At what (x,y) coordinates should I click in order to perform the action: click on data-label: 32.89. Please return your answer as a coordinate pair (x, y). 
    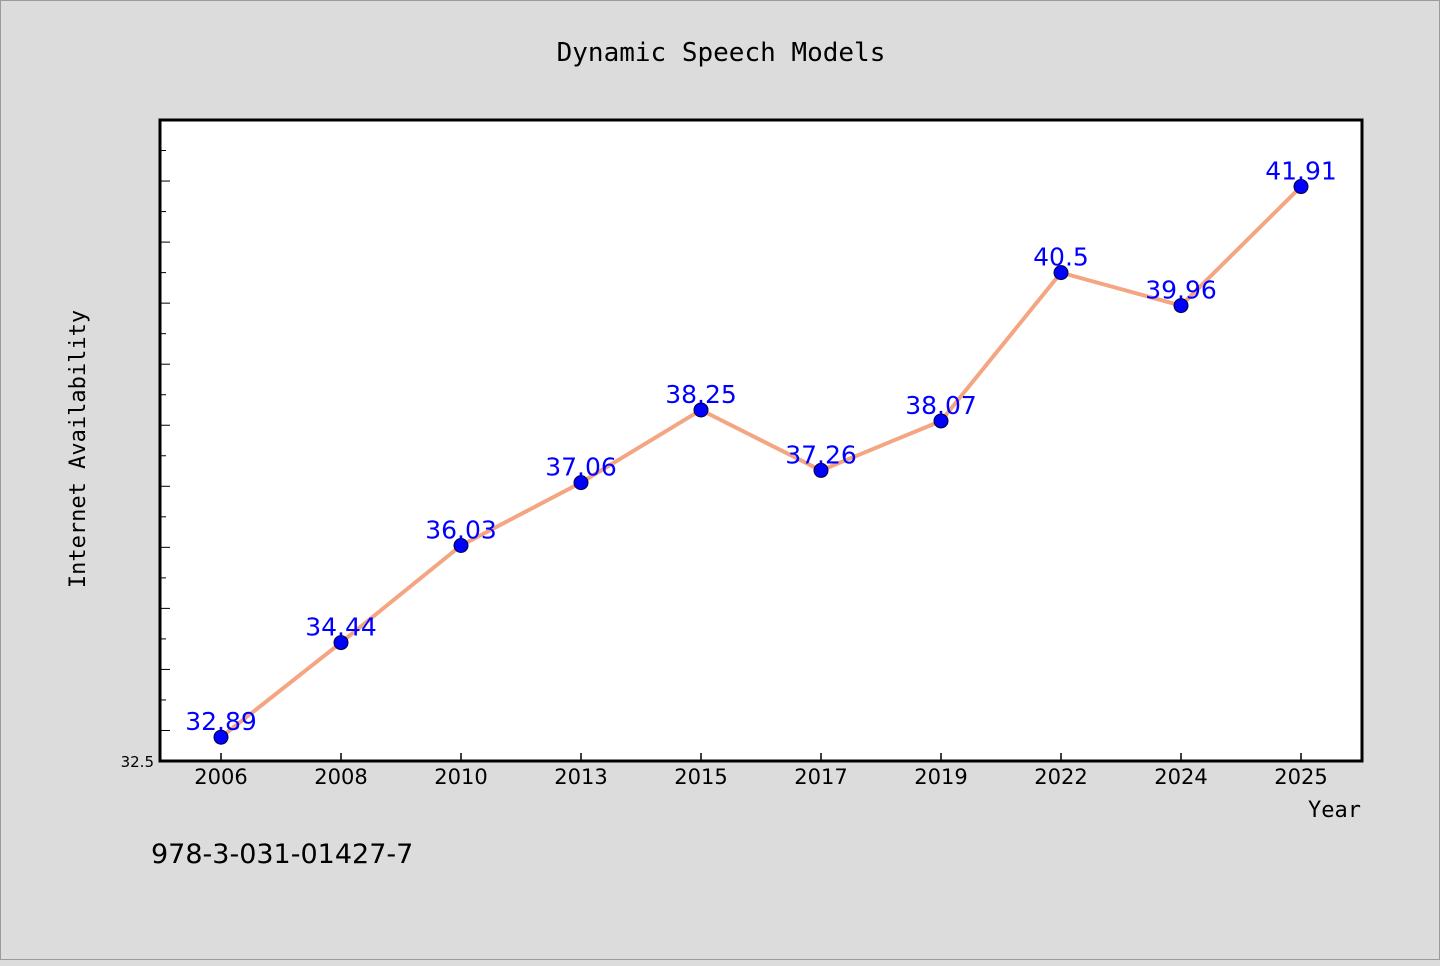
    Looking at the image, I should click on (221, 721).